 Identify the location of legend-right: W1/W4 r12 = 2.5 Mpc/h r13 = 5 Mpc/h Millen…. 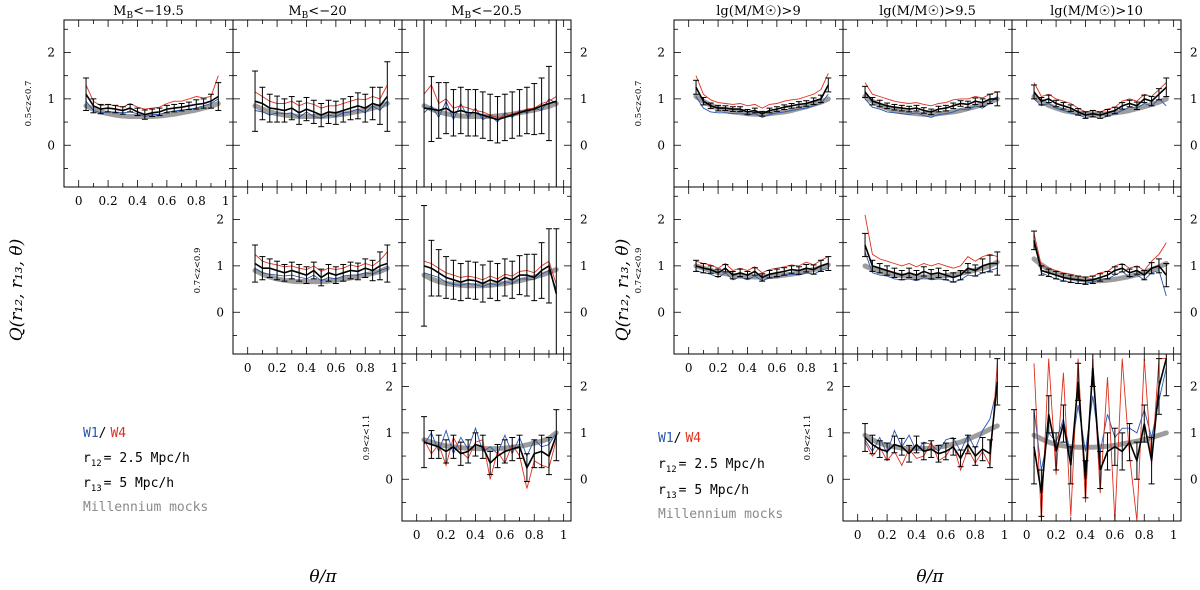
(720, 476).